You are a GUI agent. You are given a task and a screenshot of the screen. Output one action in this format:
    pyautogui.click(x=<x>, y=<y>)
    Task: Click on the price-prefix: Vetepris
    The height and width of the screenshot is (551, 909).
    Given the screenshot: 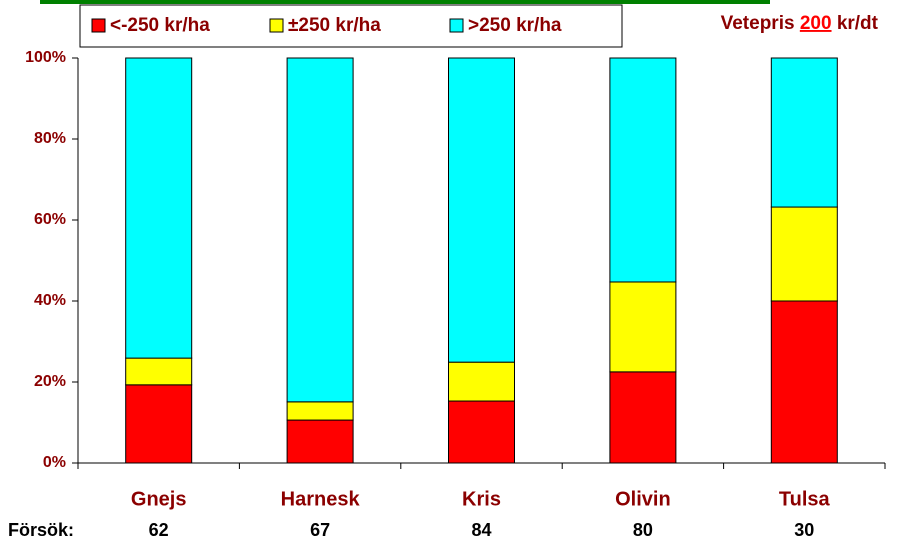 What is the action you would take?
    pyautogui.click(x=758, y=23)
    